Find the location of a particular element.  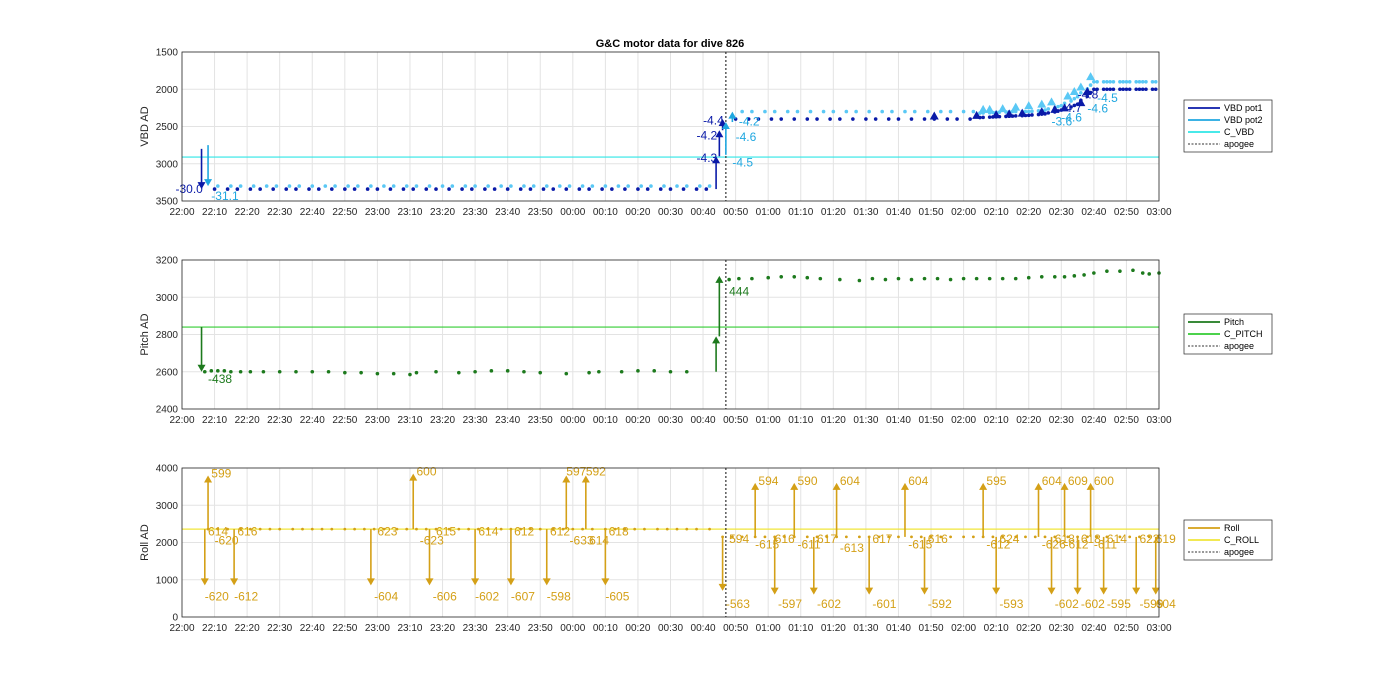

x-tick-label: 02:50 is located at coordinates (1126, 628).